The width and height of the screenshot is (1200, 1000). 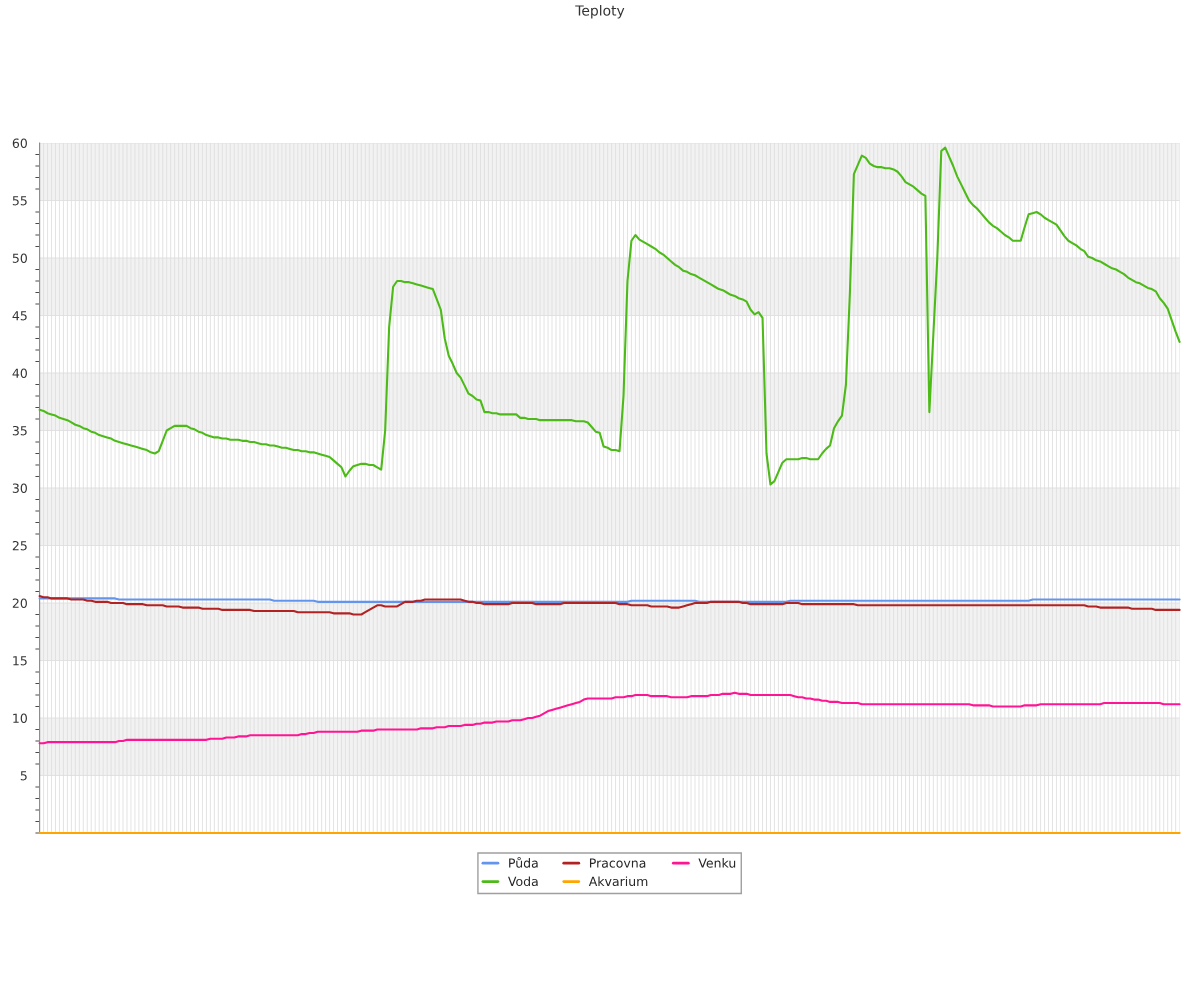 I want to click on y-tick-label: 15, so click(x=20, y=661).